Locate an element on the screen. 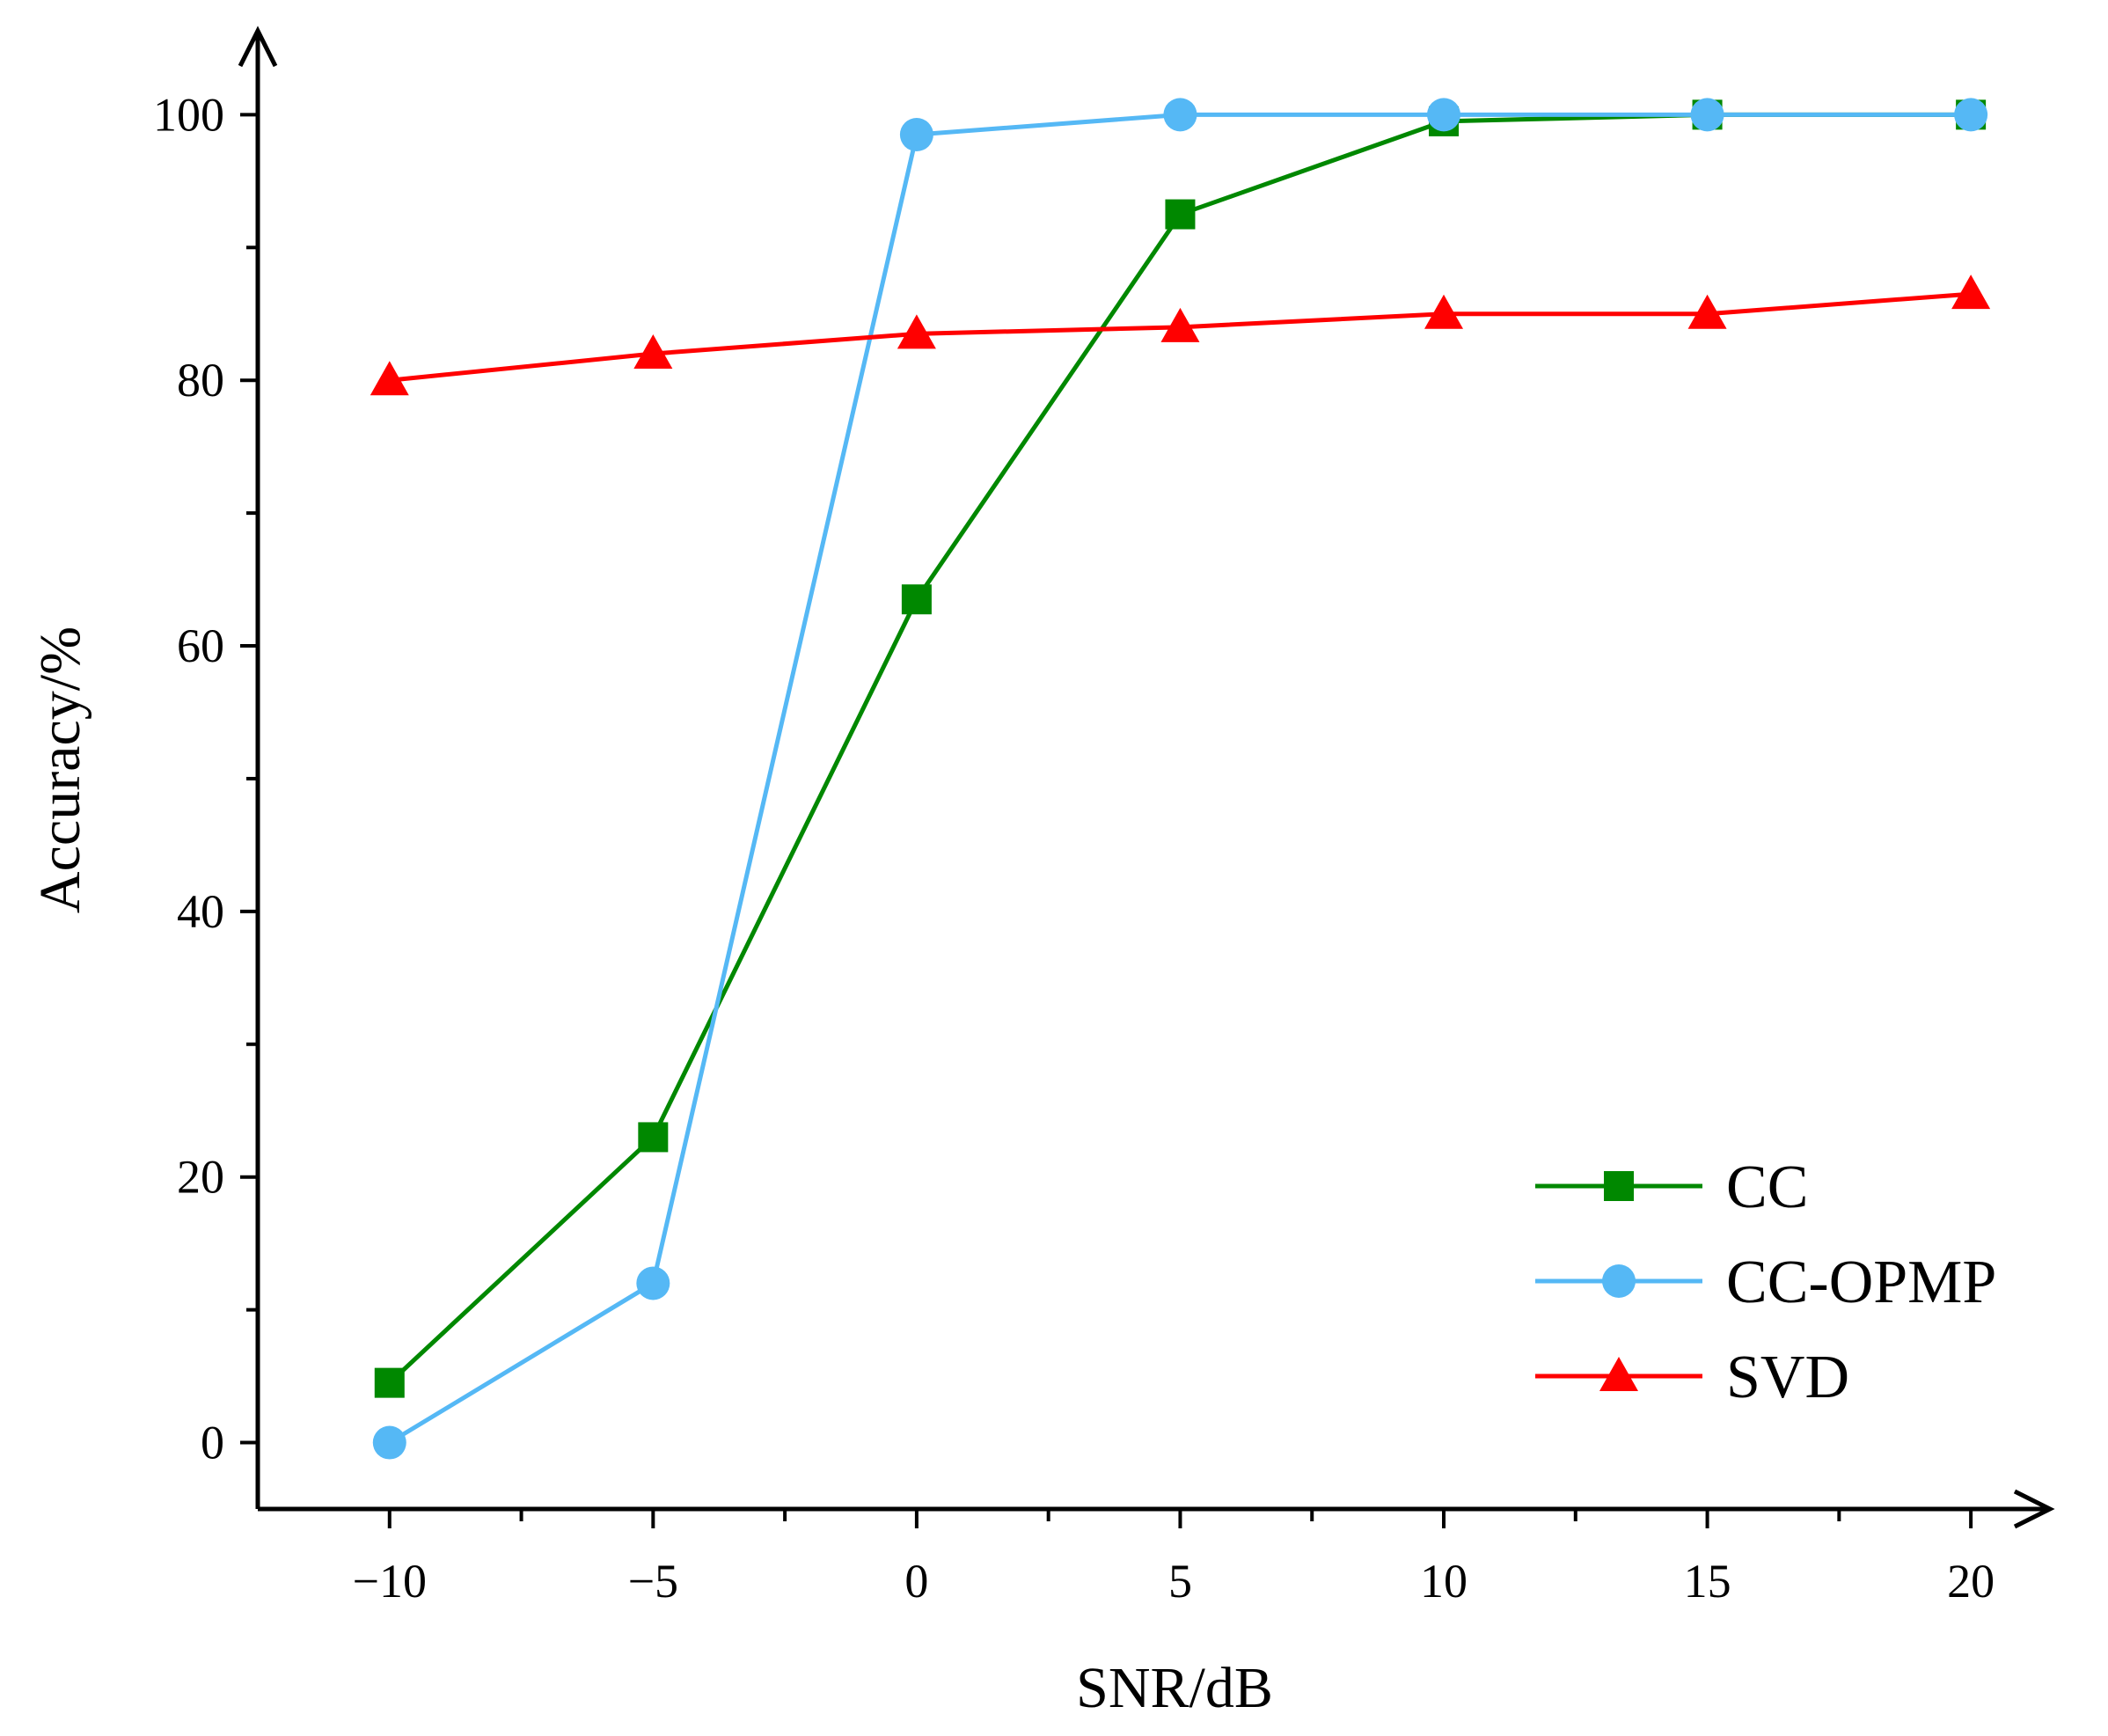 This screenshot has height=1736, width=2108. legend-item: CC-OPMP is located at coordinates (1766, 1282).